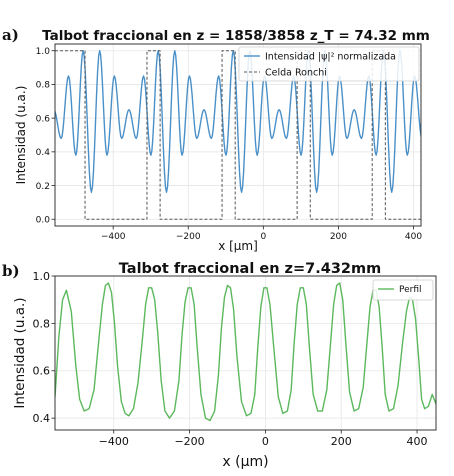 This screenshot has height=476, width=454. I want to click on y-tick-label: 0.0, so click(43, 220).